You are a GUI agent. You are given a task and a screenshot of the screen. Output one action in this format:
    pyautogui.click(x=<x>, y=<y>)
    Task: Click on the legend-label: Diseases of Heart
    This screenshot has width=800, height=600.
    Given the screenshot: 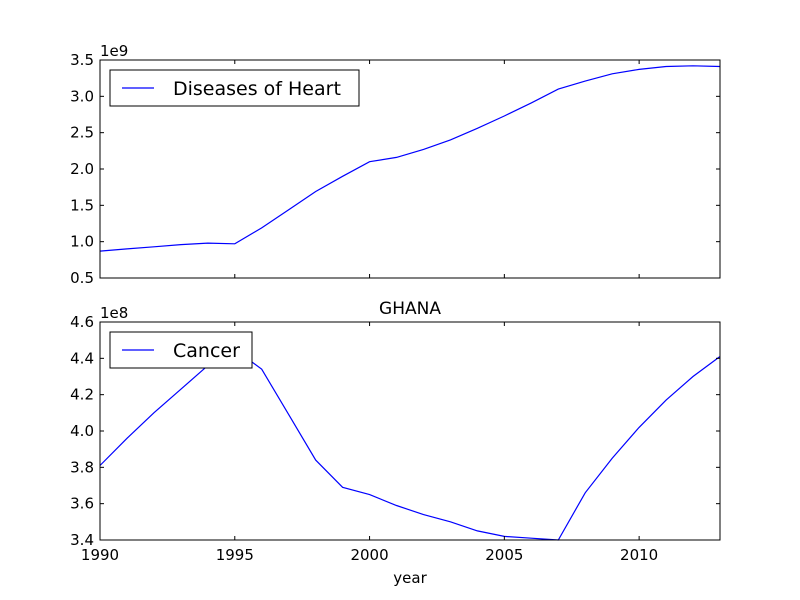 What is the action you would take?
    pyautogui.click(x=257, y=89)
    